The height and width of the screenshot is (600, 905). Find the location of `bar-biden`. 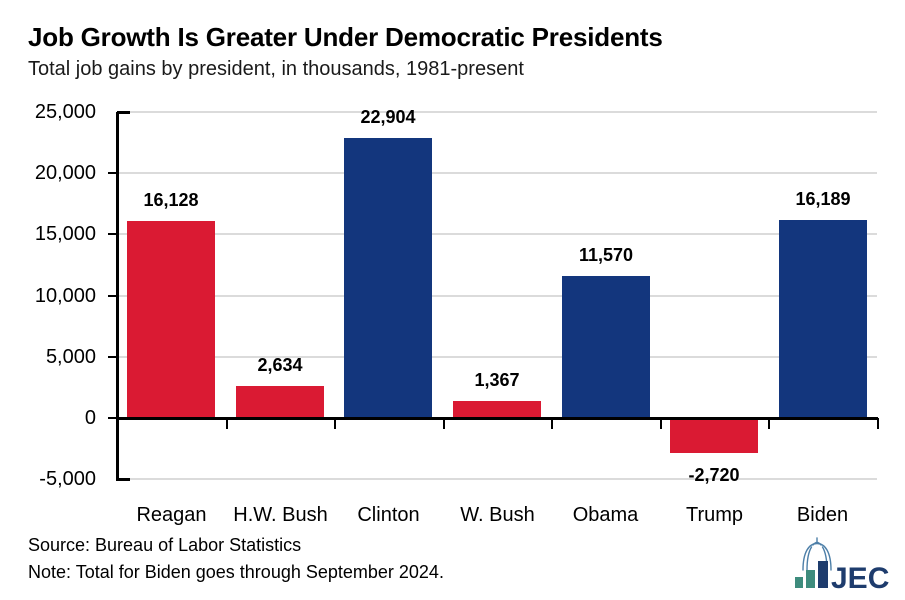

bar-biden is located at coordinates (823, 319).